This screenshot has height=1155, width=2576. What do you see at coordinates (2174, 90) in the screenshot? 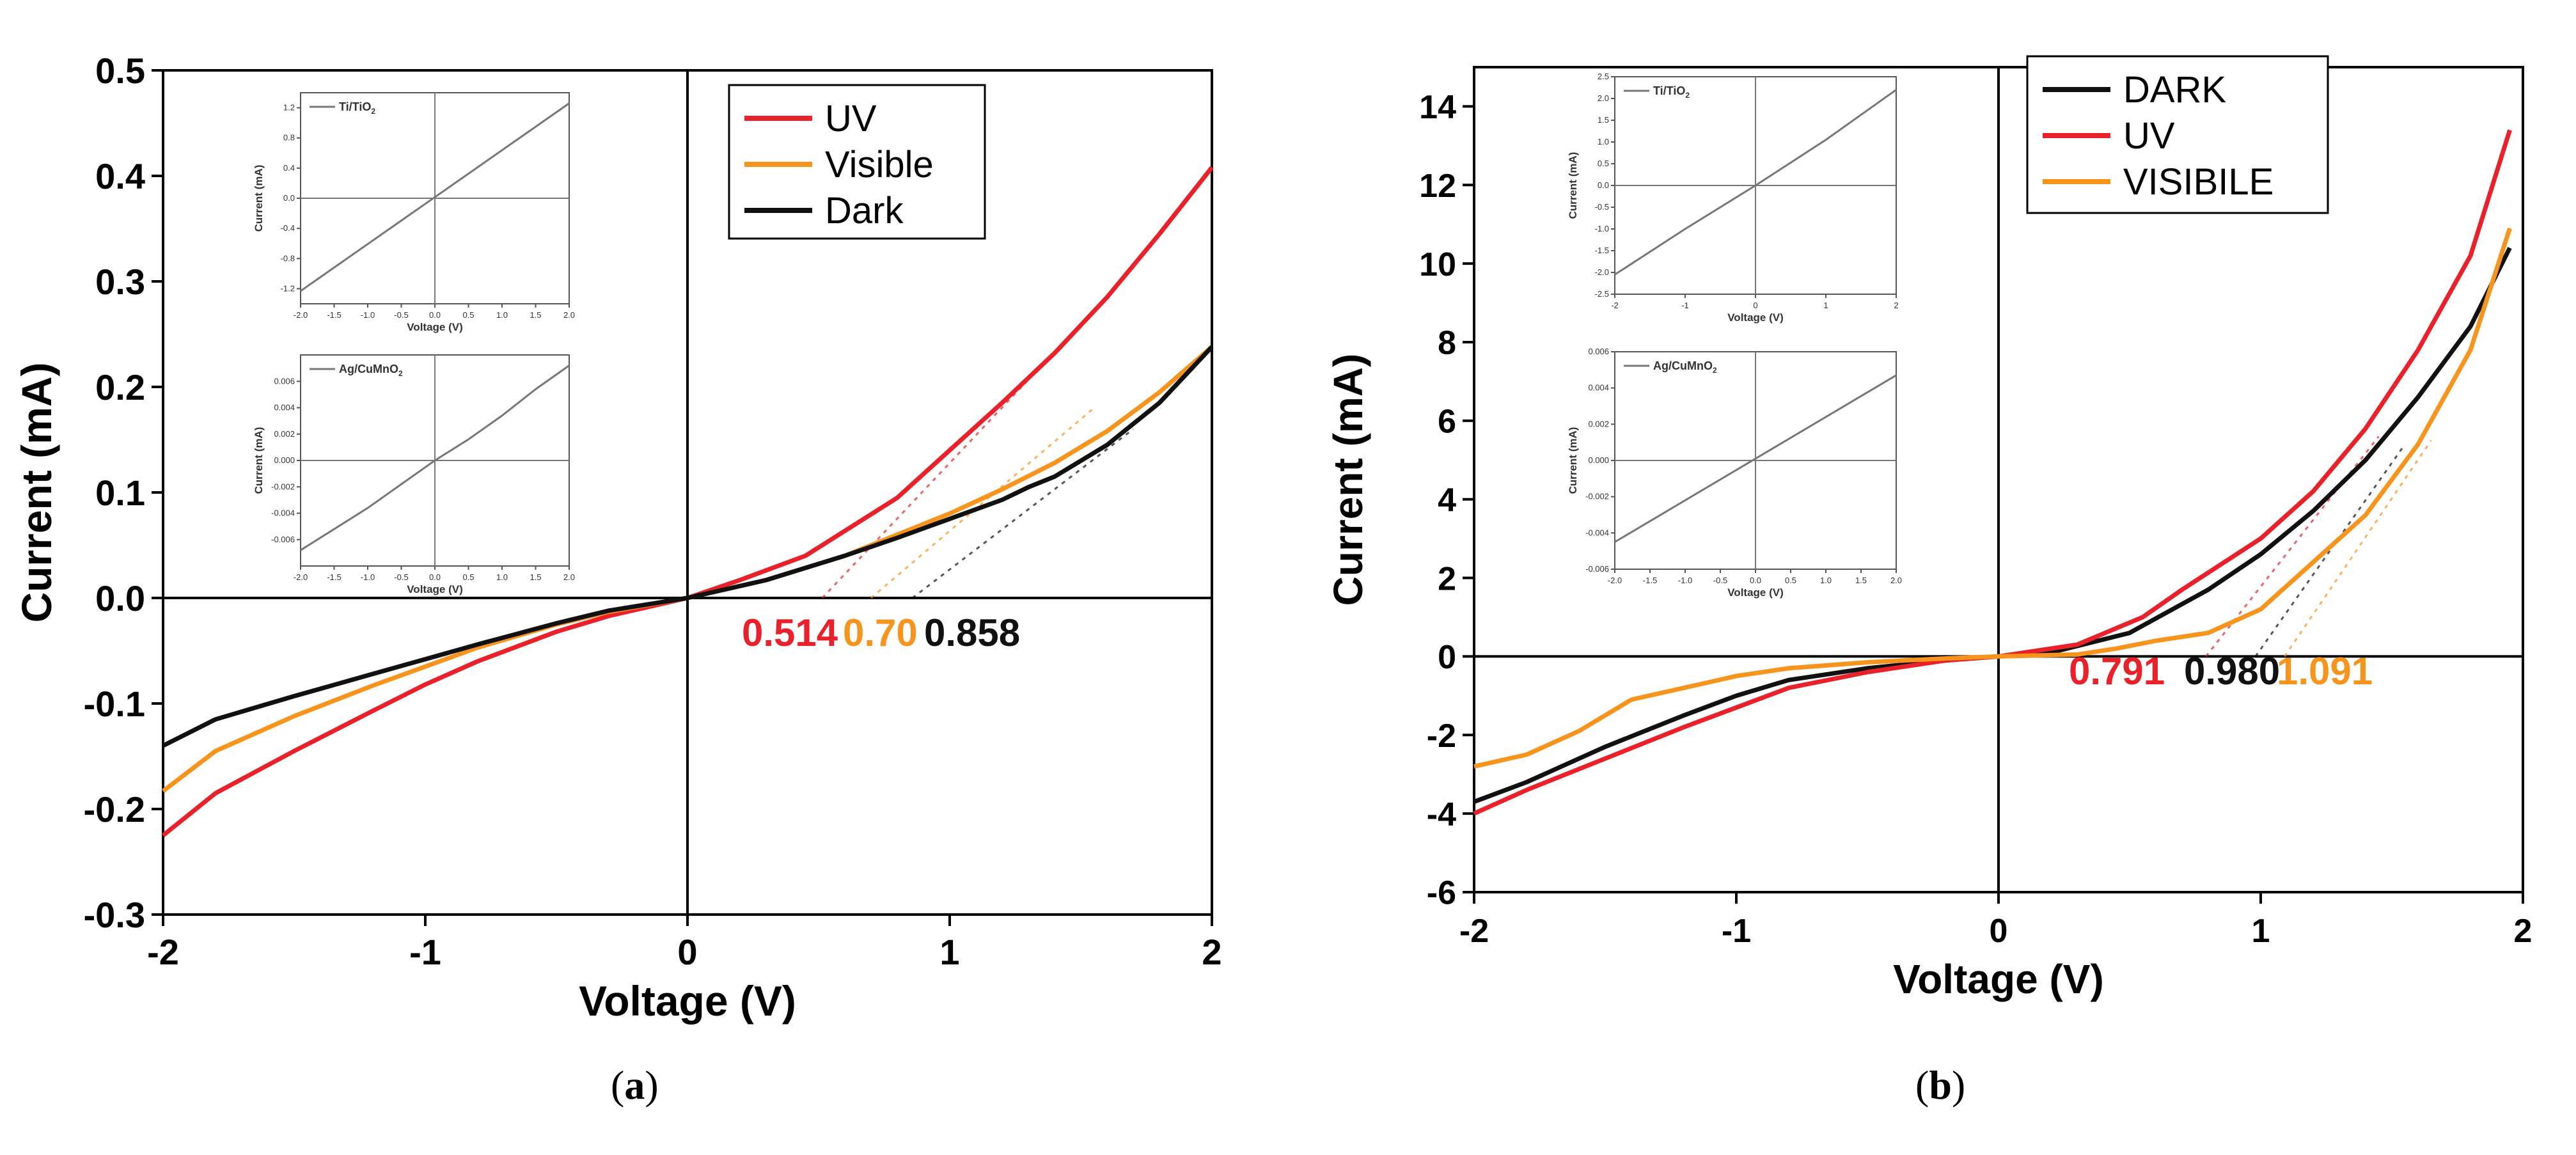
I see `legend-label: DARK` at bounding box center [2174, 90].